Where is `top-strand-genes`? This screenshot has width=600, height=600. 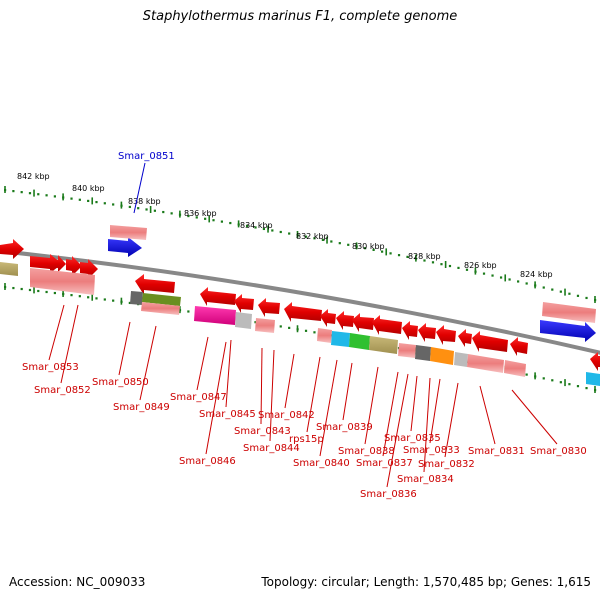
top-strand-genes is located at coordinates (73, 260).